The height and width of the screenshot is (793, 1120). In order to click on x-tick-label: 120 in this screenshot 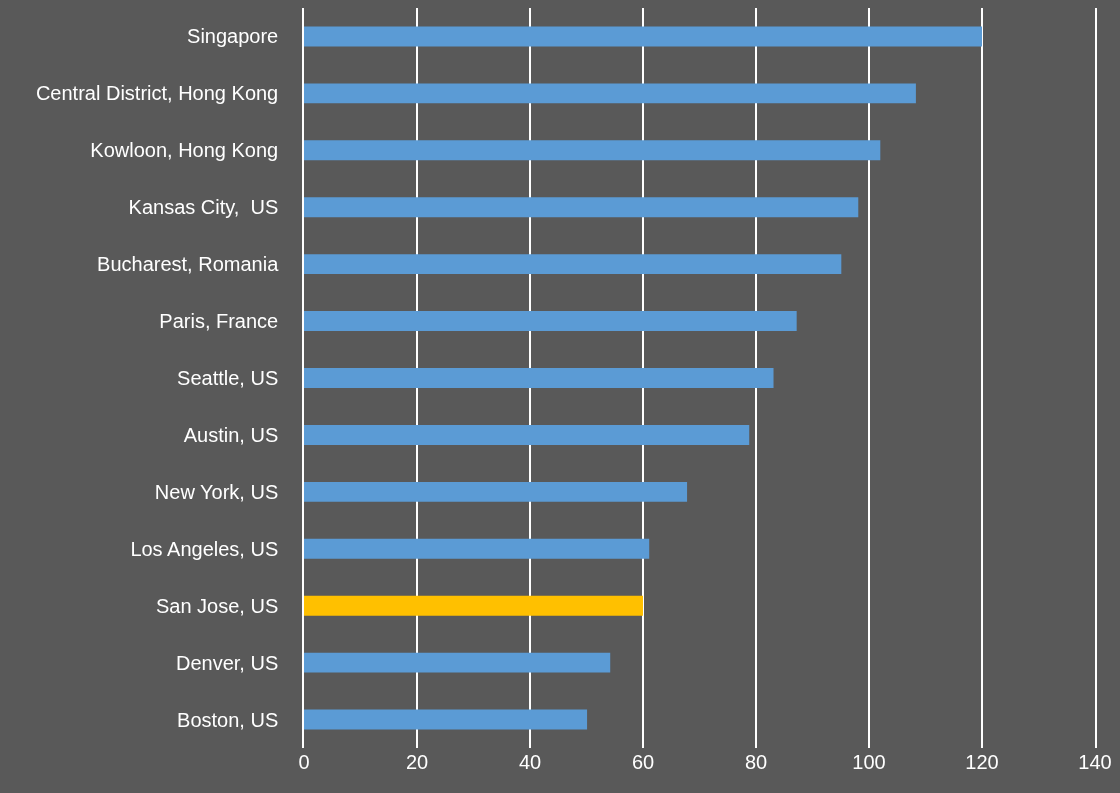, I will do `click(982, 762)`.